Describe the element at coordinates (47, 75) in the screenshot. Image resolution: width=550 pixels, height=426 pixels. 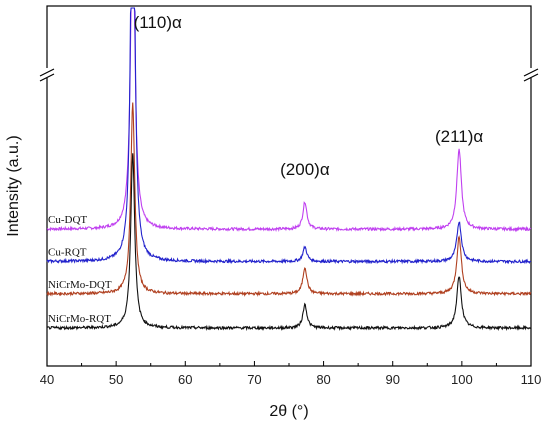
I see `axis-break-left` at that location.